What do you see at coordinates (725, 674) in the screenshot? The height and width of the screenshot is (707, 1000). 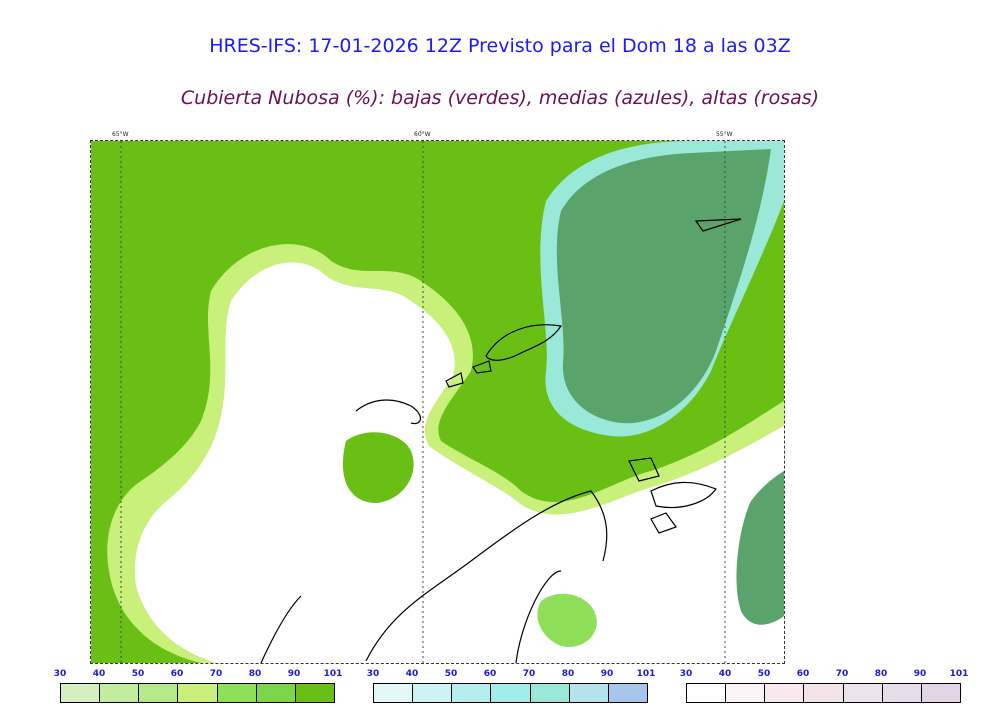 I see `legend-high-tick: 40` at bounding box center [725, 674].